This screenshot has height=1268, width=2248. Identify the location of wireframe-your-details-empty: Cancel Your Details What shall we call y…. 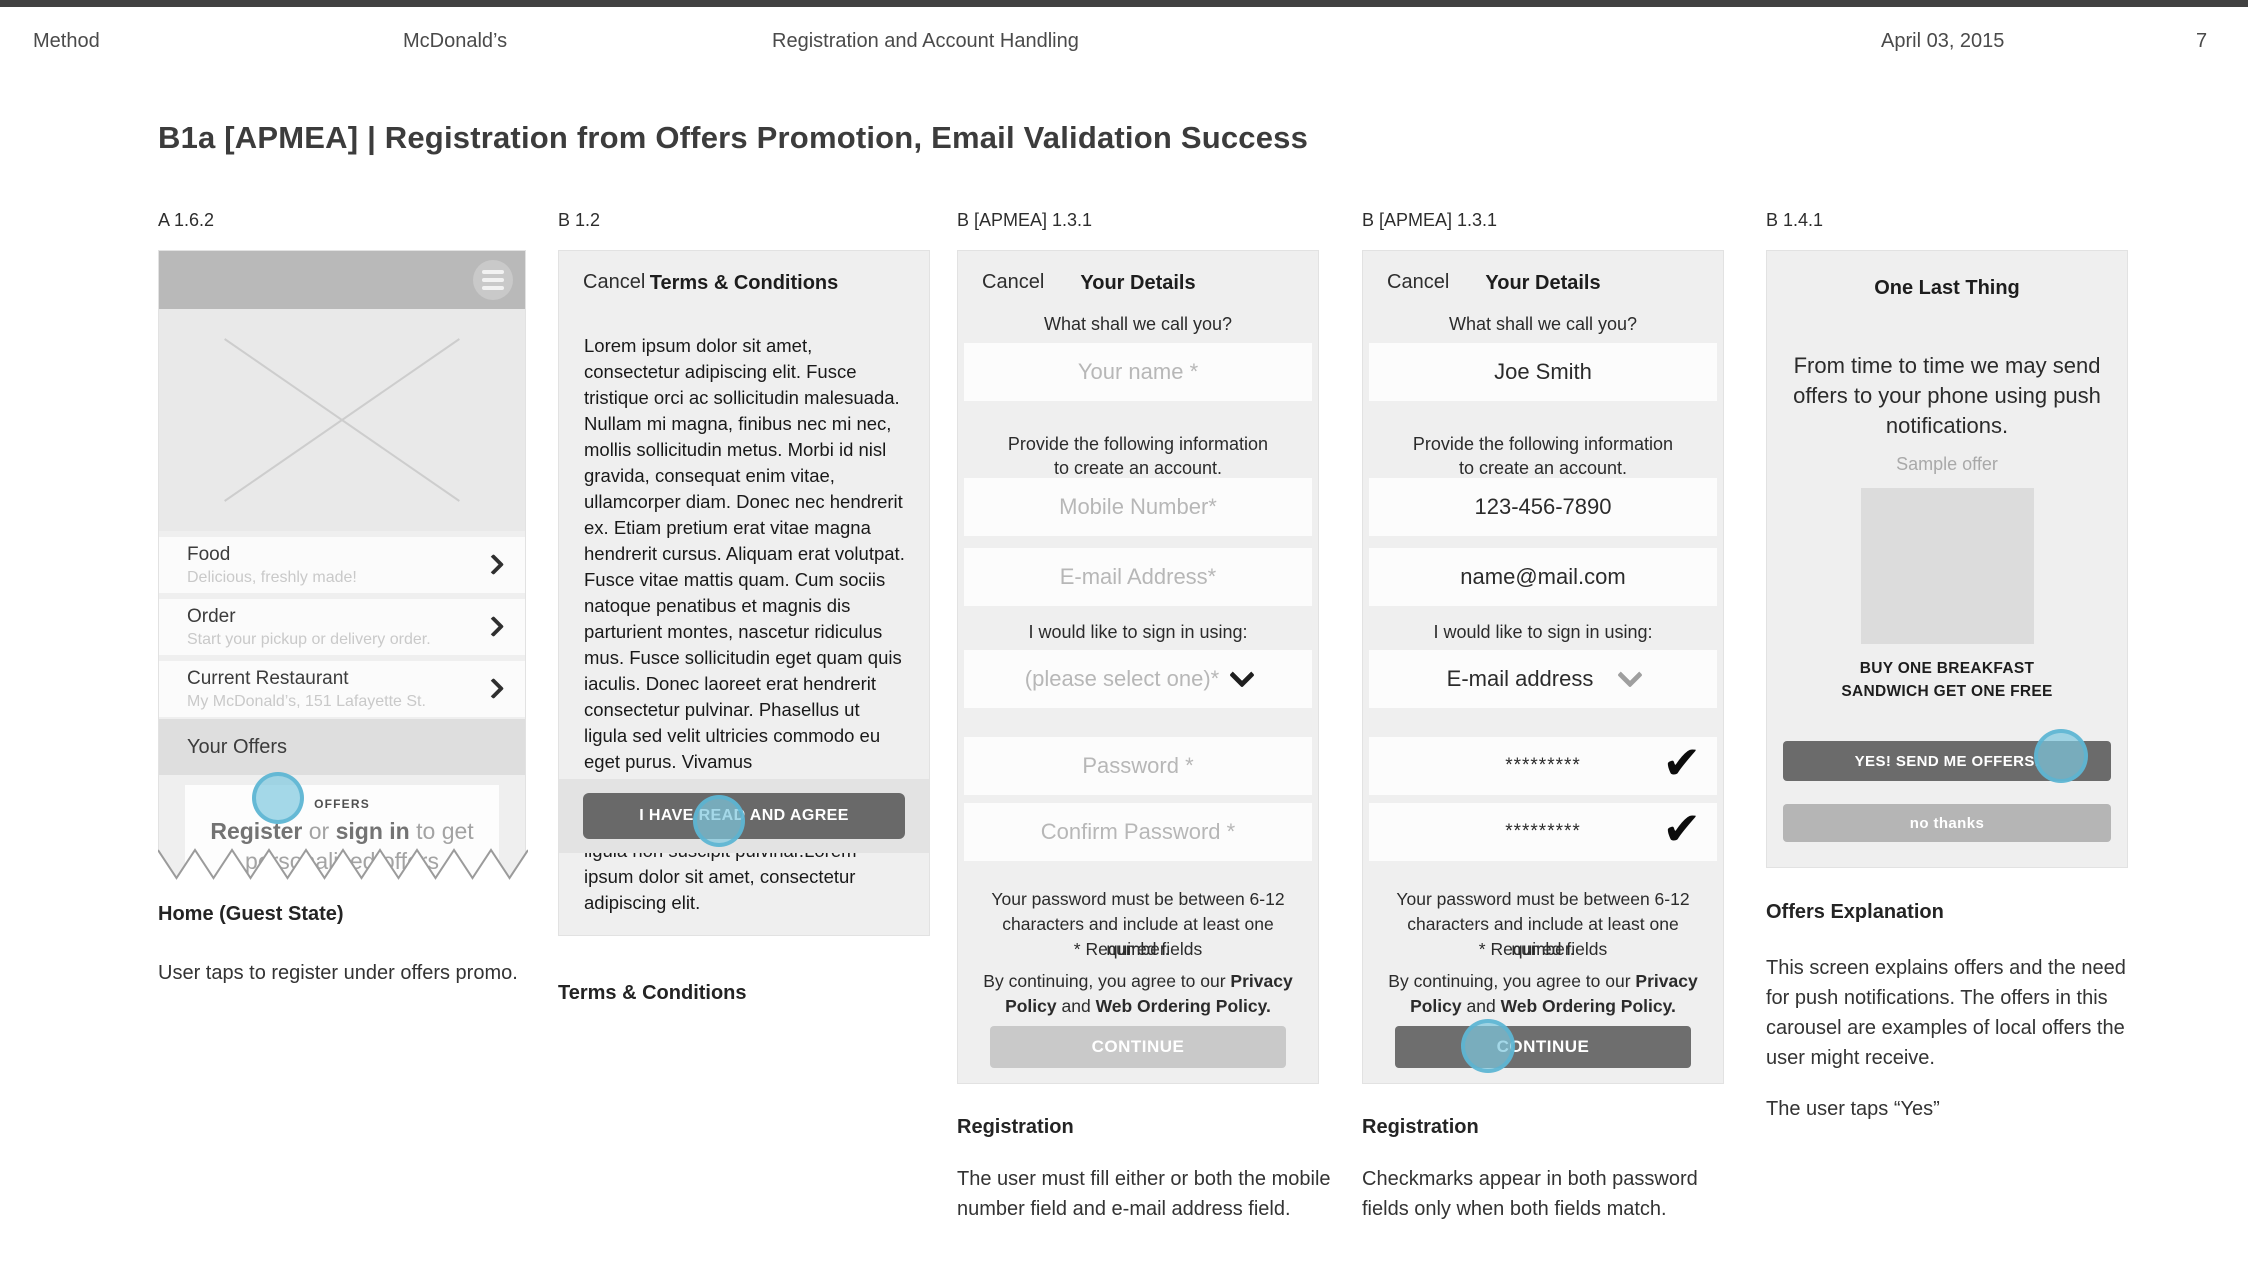
(1138, 667).